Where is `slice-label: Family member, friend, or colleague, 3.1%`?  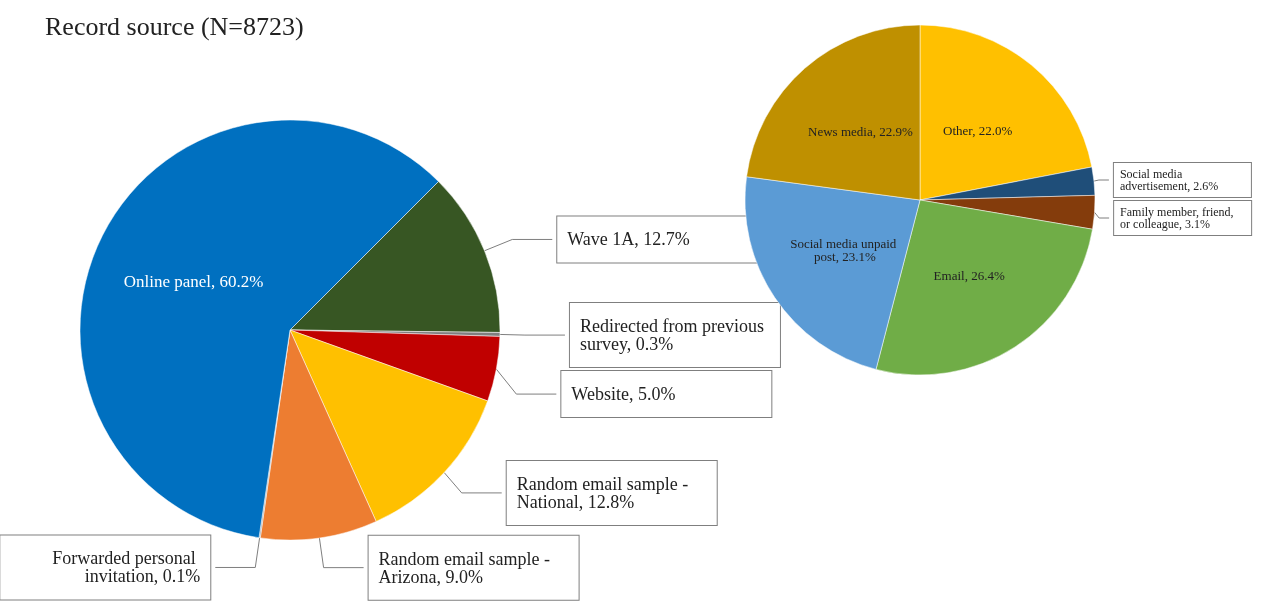 slice-label: Family member, friend, or colleague, 3.1% is located at coordinates (1178, 218).